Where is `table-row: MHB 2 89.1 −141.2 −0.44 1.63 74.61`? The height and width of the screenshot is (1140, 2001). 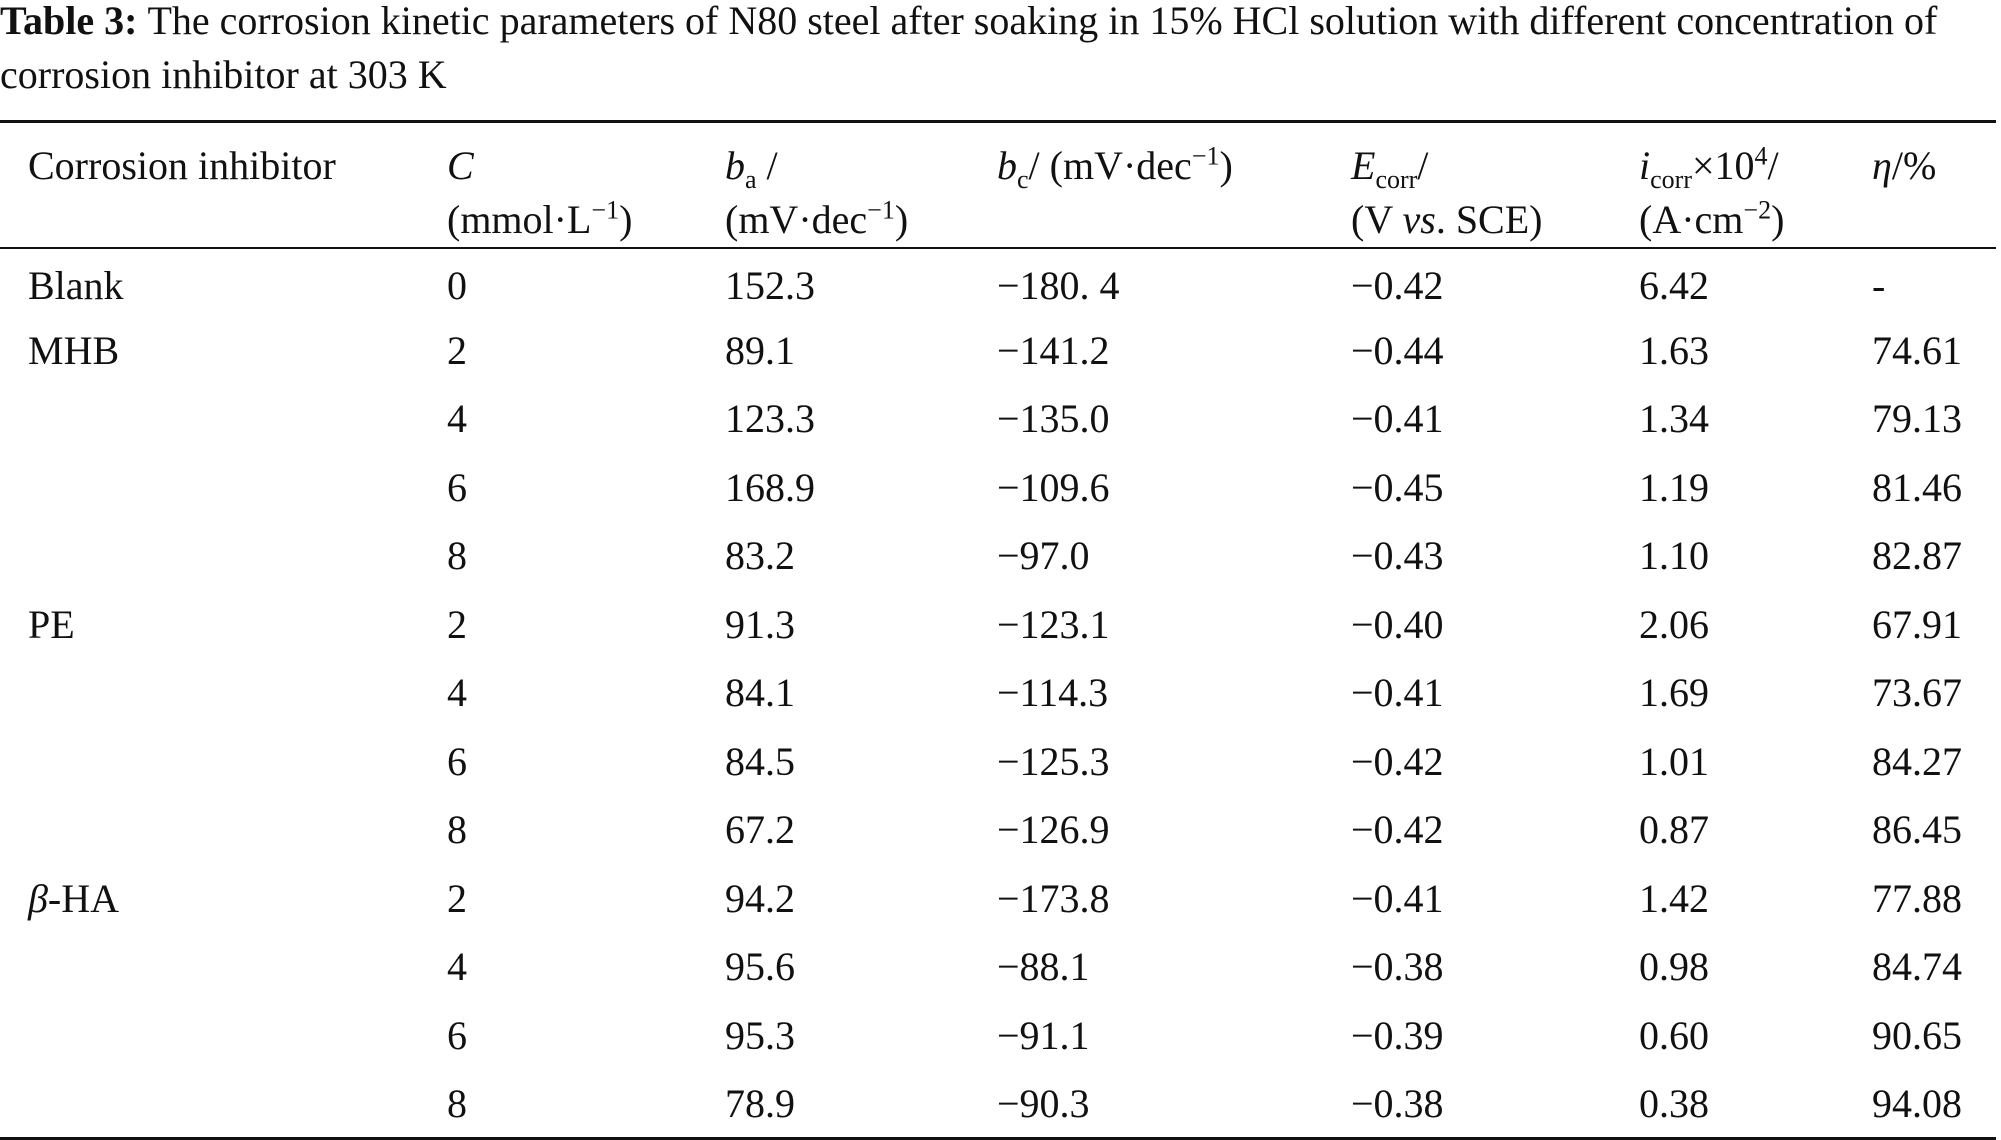 table-row: MHB 2 89.1 −141.2 −0.44 1.63 74.61 is located at coordinates (998, 351).